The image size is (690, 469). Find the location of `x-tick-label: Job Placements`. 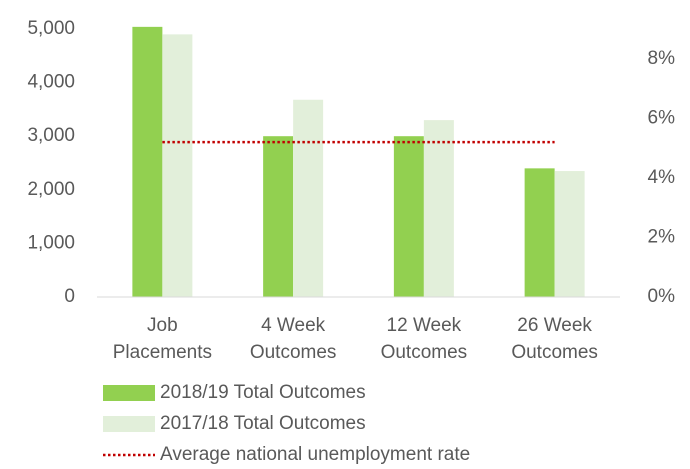

x-tick-label: Job Placements is located at coordinates (162, 339).